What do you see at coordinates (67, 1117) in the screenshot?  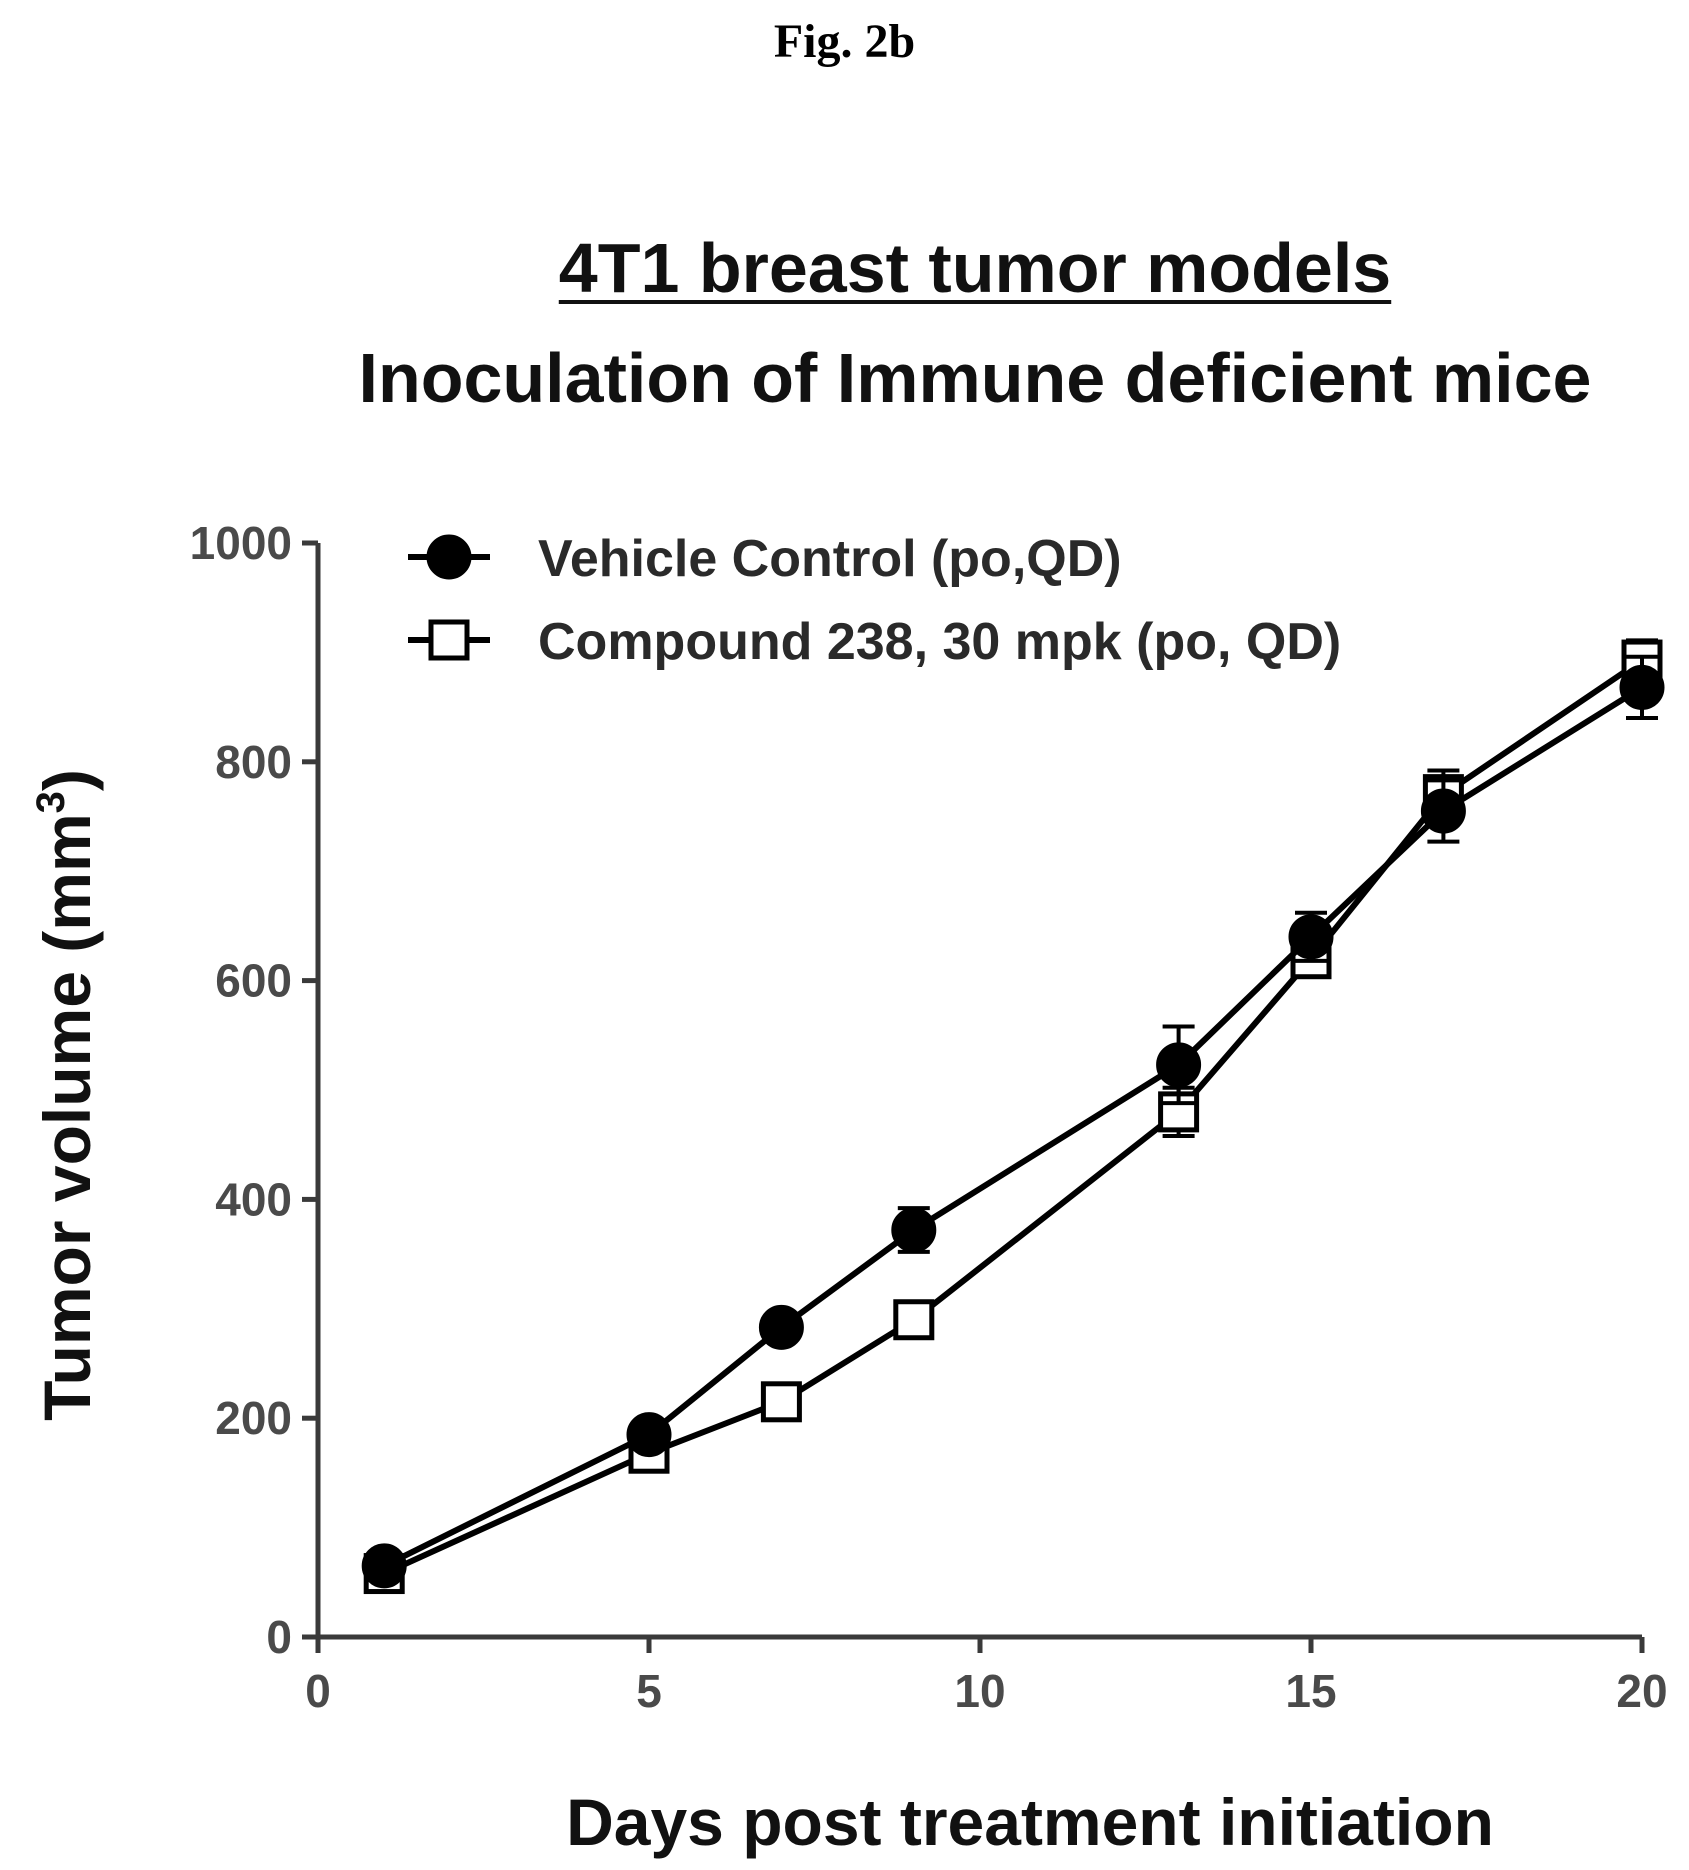 I see `y-axis-title-main: Tumor volume (mm` at bounding box center [67, 1117].